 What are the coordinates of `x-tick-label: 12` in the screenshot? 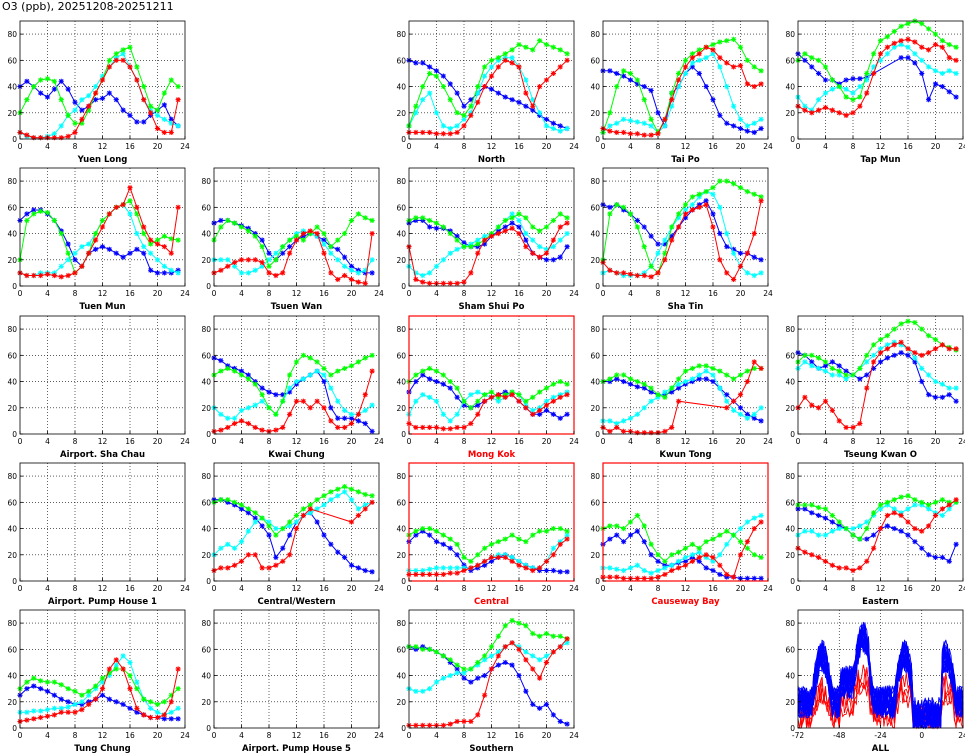 It's located at (297, 588).